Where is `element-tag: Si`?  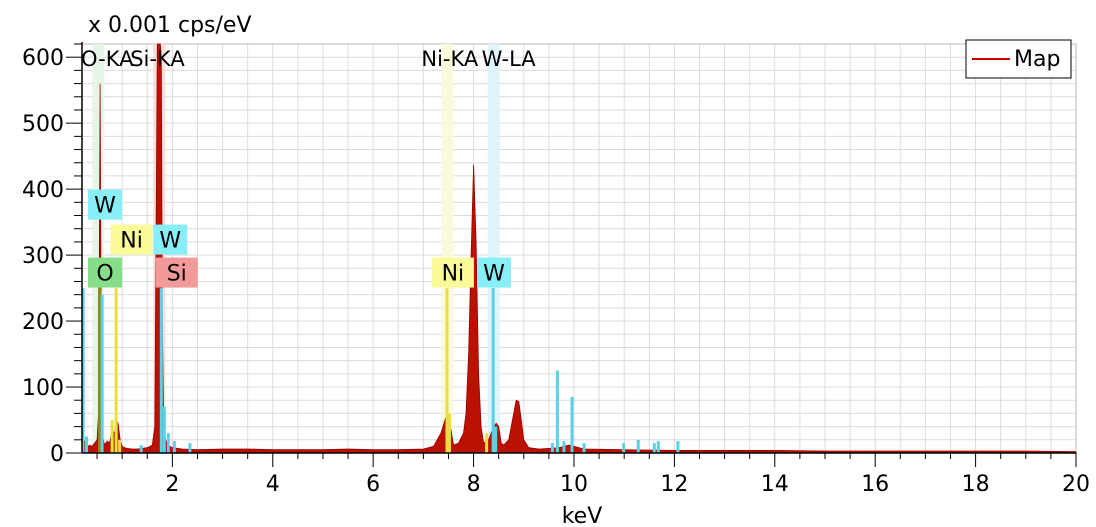
element-tag: Si is located at coordinates (176, 272).